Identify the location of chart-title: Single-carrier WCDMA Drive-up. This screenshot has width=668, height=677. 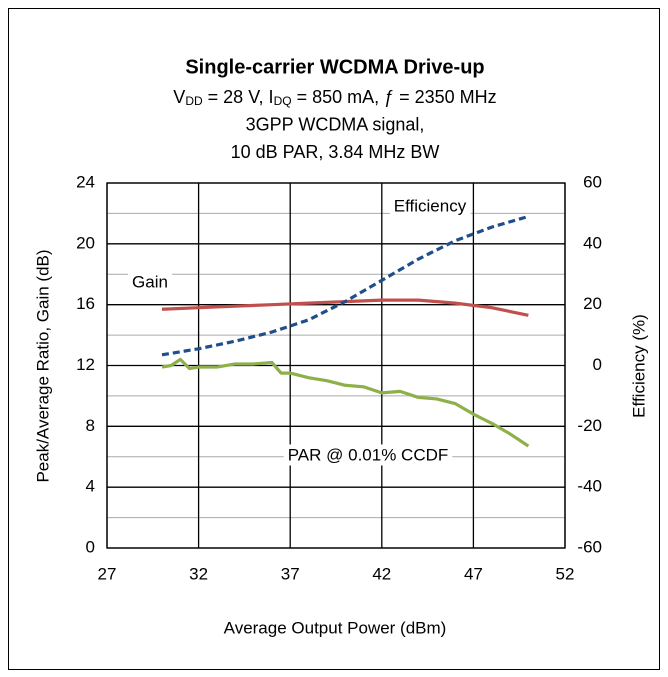
(334, 67).